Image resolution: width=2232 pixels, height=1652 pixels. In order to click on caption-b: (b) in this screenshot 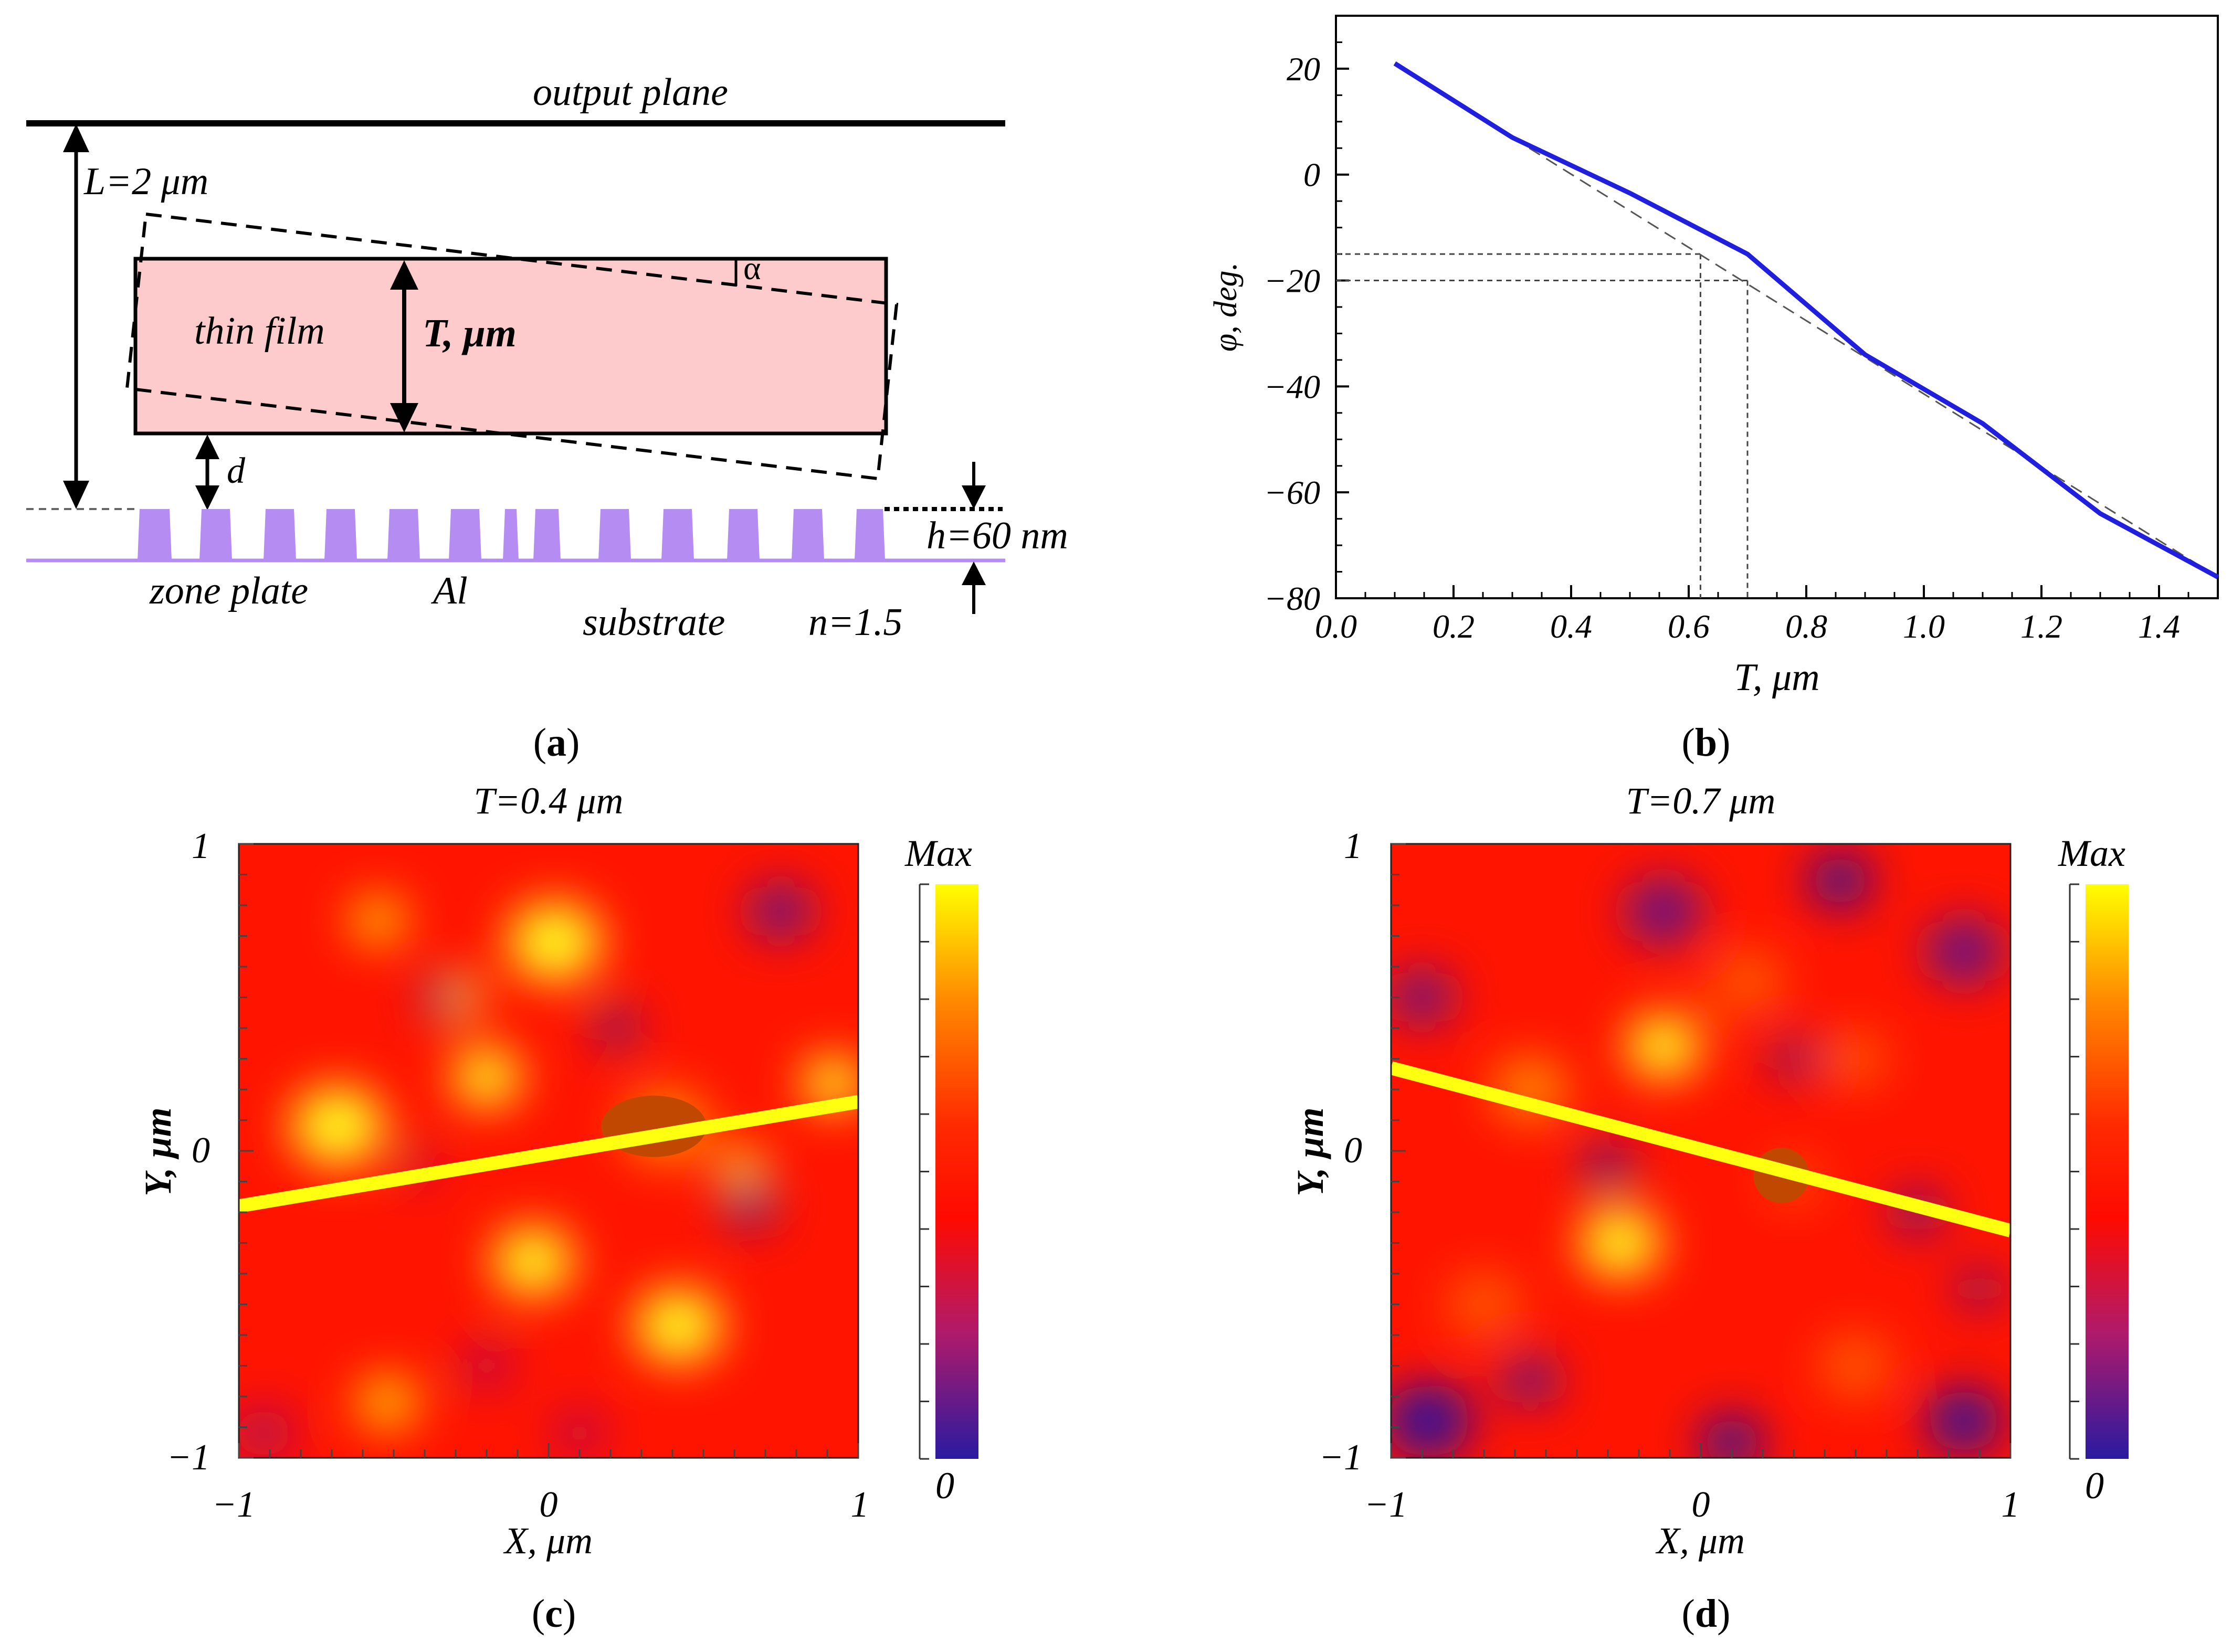, I will do `click(1706, 743)`.